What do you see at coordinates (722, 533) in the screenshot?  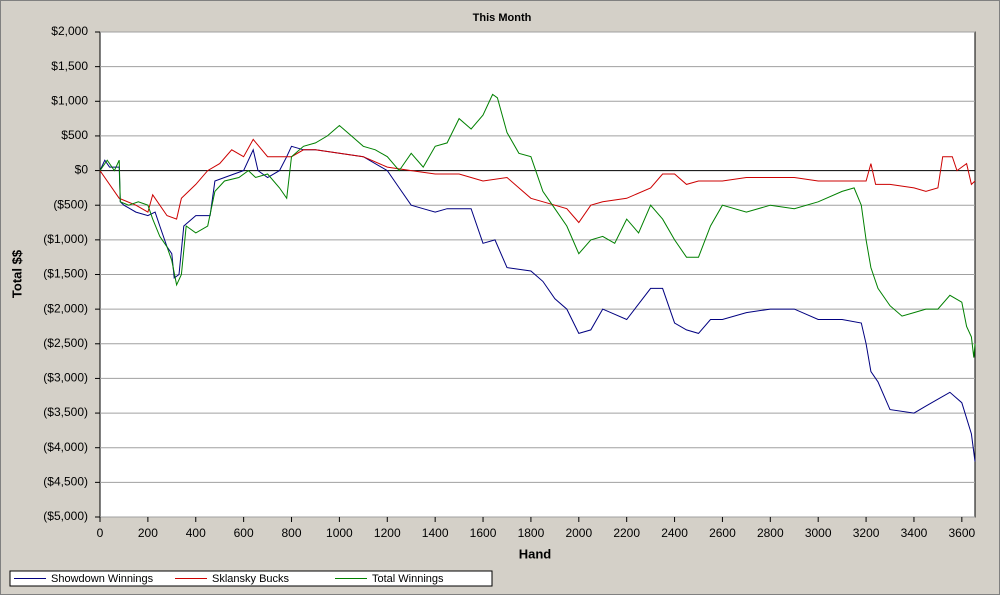 I see `x-tick-label: 2600` at bounding box center [722, 533].